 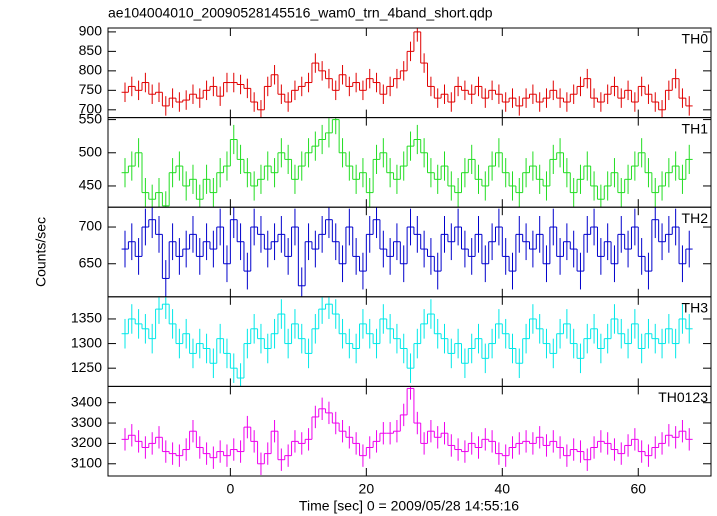 What do you see at coordinates (695, 308) in the screenshot?
I see `panel-label: TH3` at bounding box center [695, 308].